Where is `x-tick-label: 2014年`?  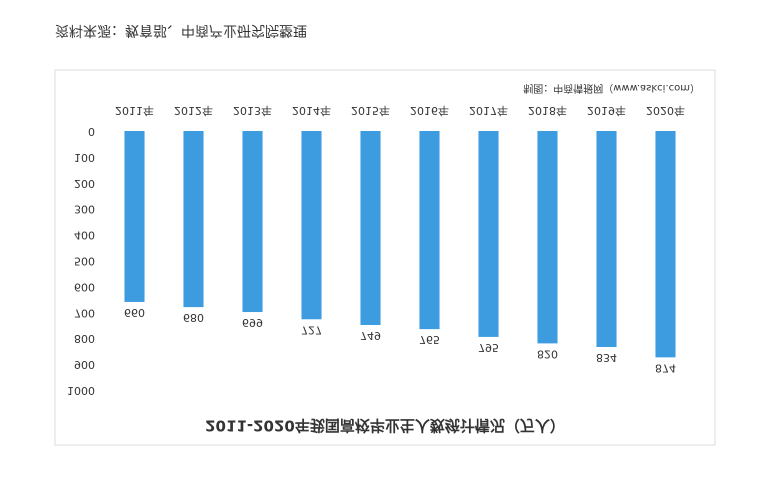
x-tick-label: 2014年 is located at coordinates (311, 111).